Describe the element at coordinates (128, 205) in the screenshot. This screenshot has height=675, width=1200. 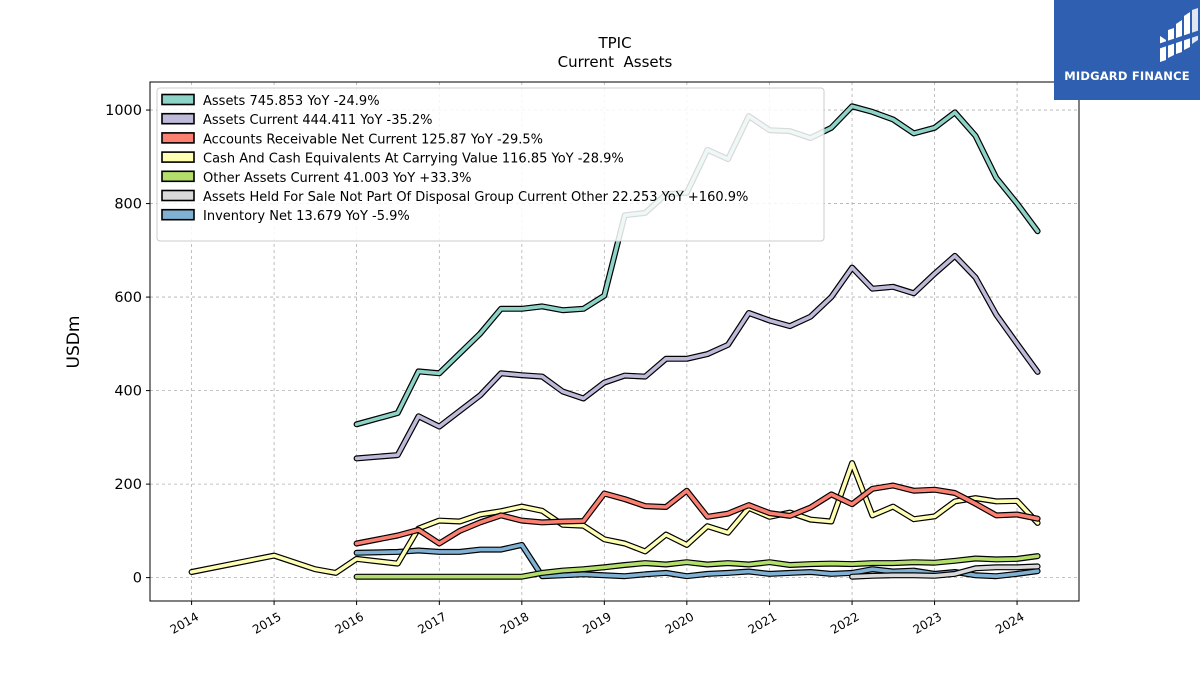
I see `y-tick-label: 800` at that location.